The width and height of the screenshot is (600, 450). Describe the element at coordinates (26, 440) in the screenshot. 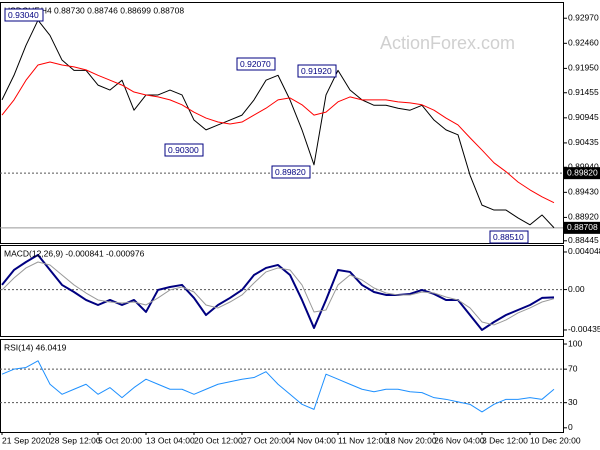

I see `x-tick-label: 21 Sep 2020` at that location.